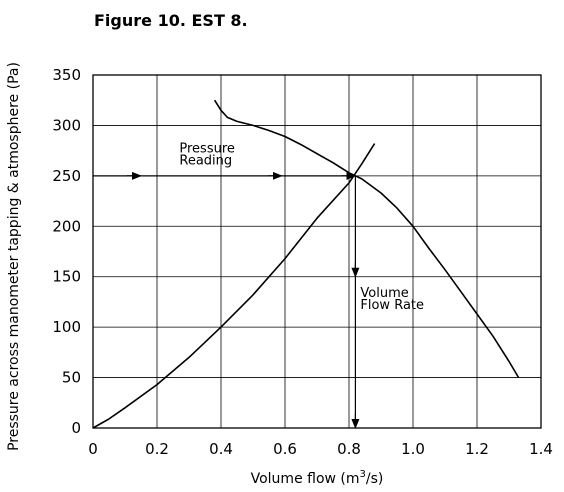 Image resolution: width=564 pixels, height=492 pixels. Describe the element at coordinates (66, 75) in the screenshot. I see `y-tick-label: 350` at that location.